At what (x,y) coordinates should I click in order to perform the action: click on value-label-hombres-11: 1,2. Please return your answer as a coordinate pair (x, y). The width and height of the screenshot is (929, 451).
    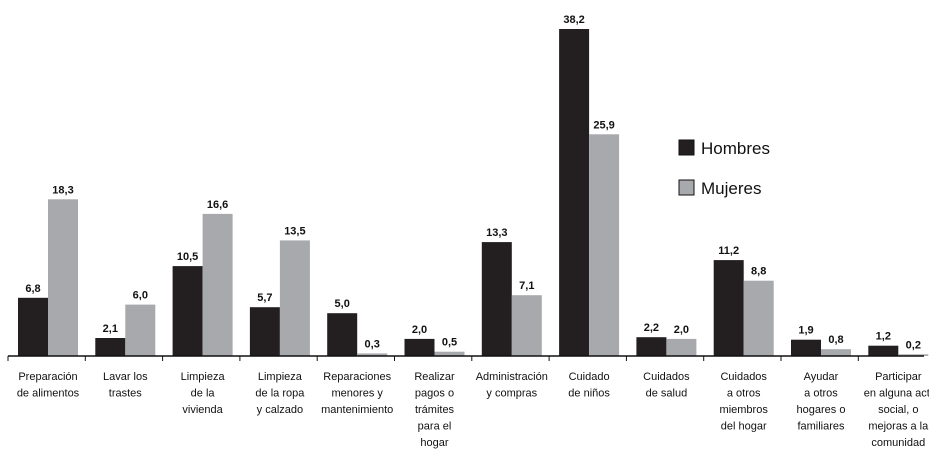
    Looking at the image, I should click on (883, 337).